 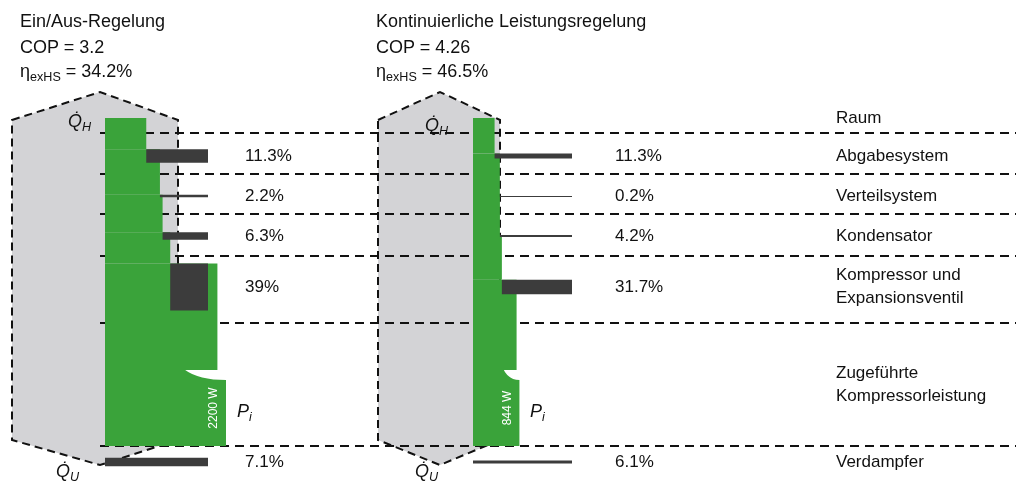 What do you see at coordinates (892, 155) in the screenshot?
I see `category-label: Abgabesystem` at bounding box center [892, 155].